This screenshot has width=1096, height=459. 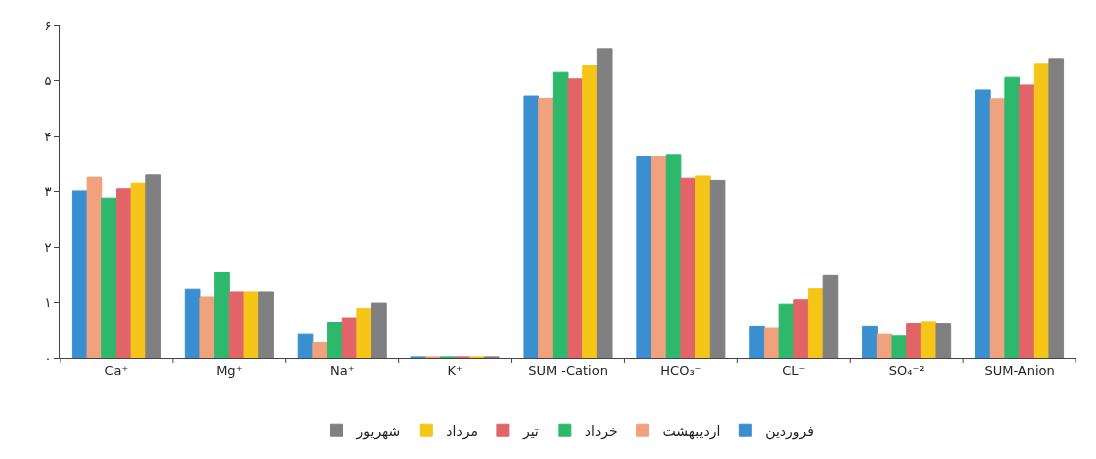 What do you see at coordinates (568, 370) in the screenshot?
I see `x-tick-label: SUM -Cation` at bounding box center [568, 370].